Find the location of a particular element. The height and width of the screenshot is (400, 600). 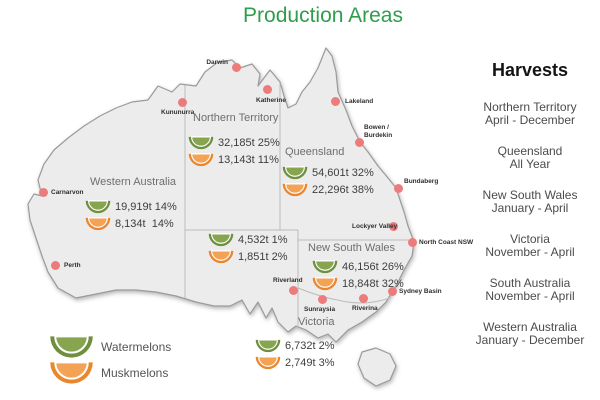

muskmelon-row: 18,848t 32% is located at coordinates (358, 284).